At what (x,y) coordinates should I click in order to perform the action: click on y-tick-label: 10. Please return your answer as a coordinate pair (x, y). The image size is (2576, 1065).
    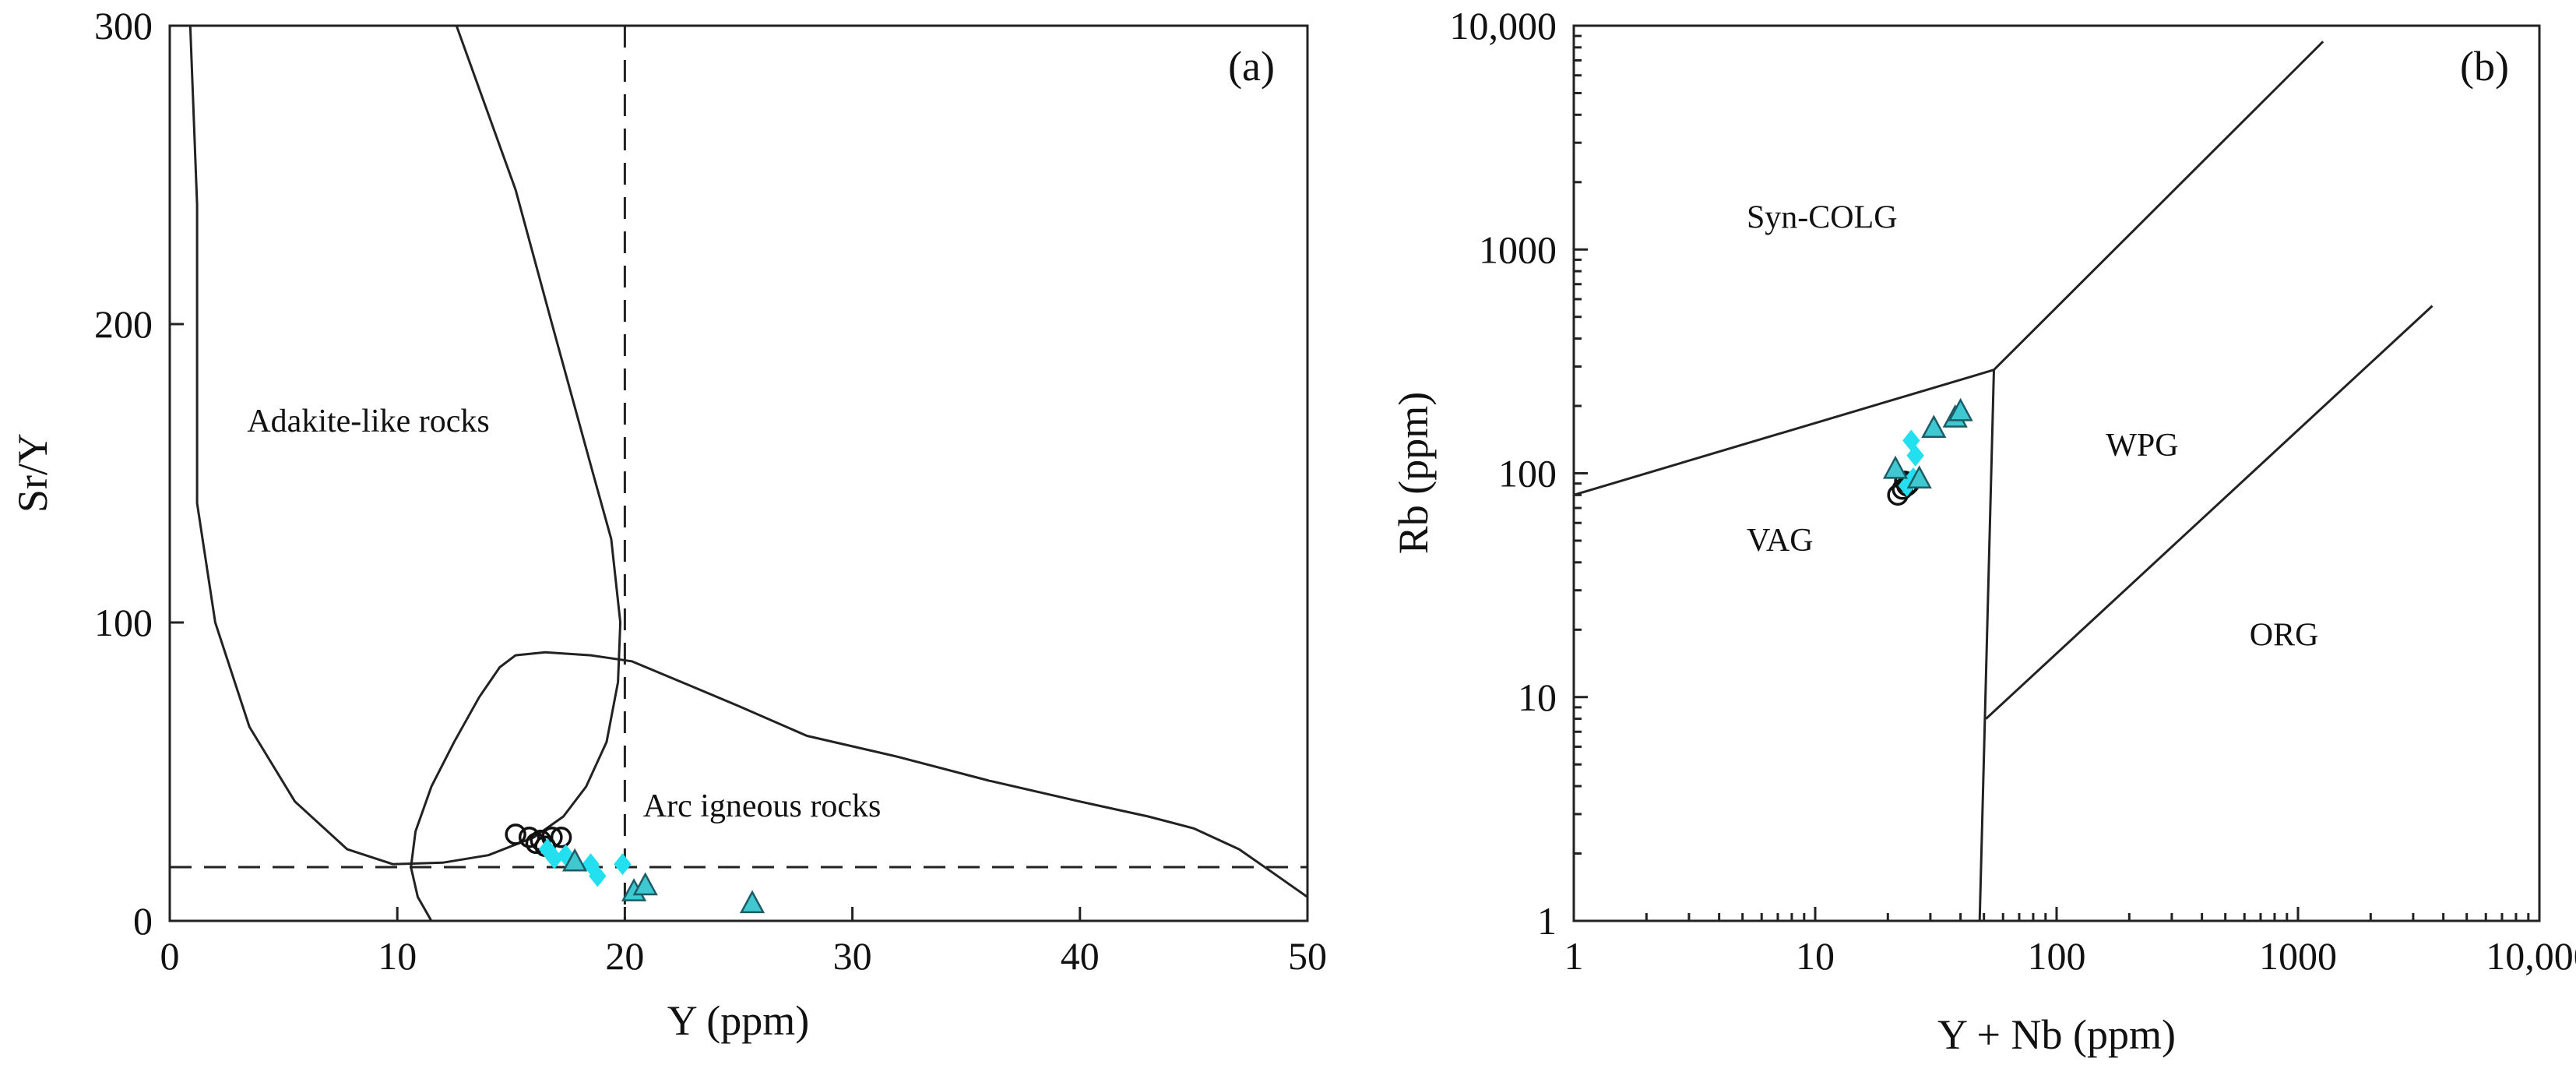
    Looking at the image, I should click on (1537, 697).